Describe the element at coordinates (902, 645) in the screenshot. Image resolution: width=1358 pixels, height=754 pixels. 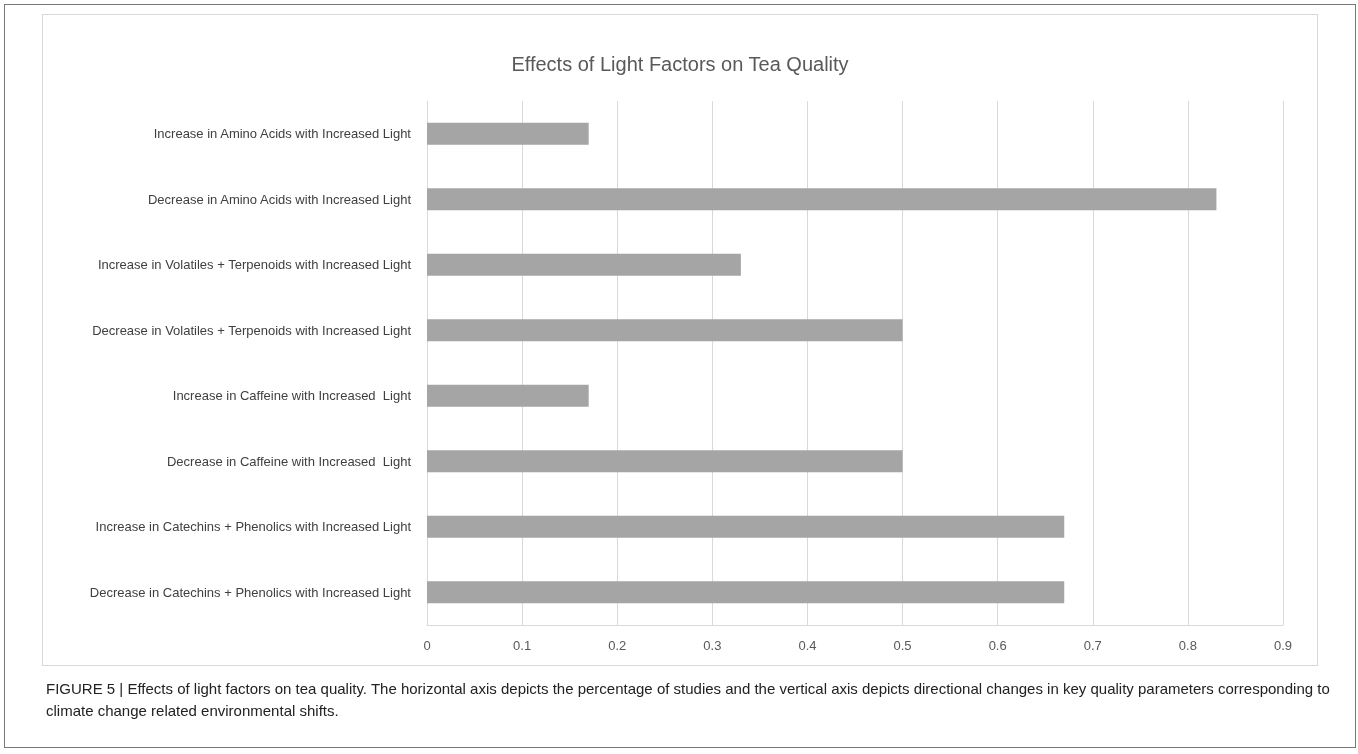
I see `x-tick-label: 0.5` at that location.